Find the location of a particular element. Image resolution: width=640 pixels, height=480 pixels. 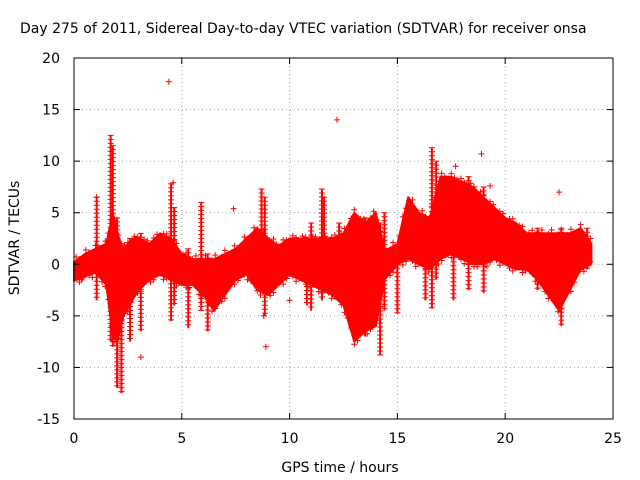

y-tick-label: -10 is located at coordinates (48, 368).